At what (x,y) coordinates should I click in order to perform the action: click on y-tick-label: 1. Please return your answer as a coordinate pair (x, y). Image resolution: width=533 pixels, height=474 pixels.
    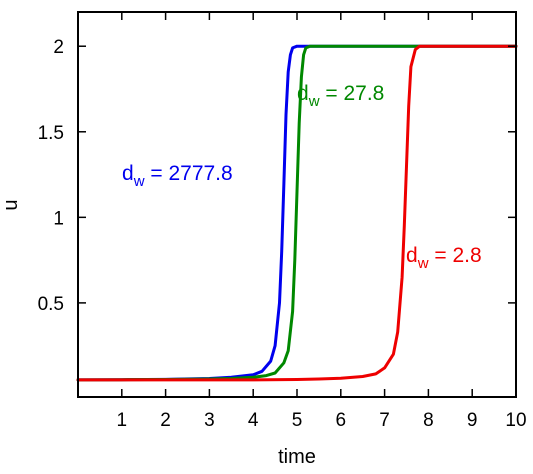
    Looking at the image, I should click on (58, 218).